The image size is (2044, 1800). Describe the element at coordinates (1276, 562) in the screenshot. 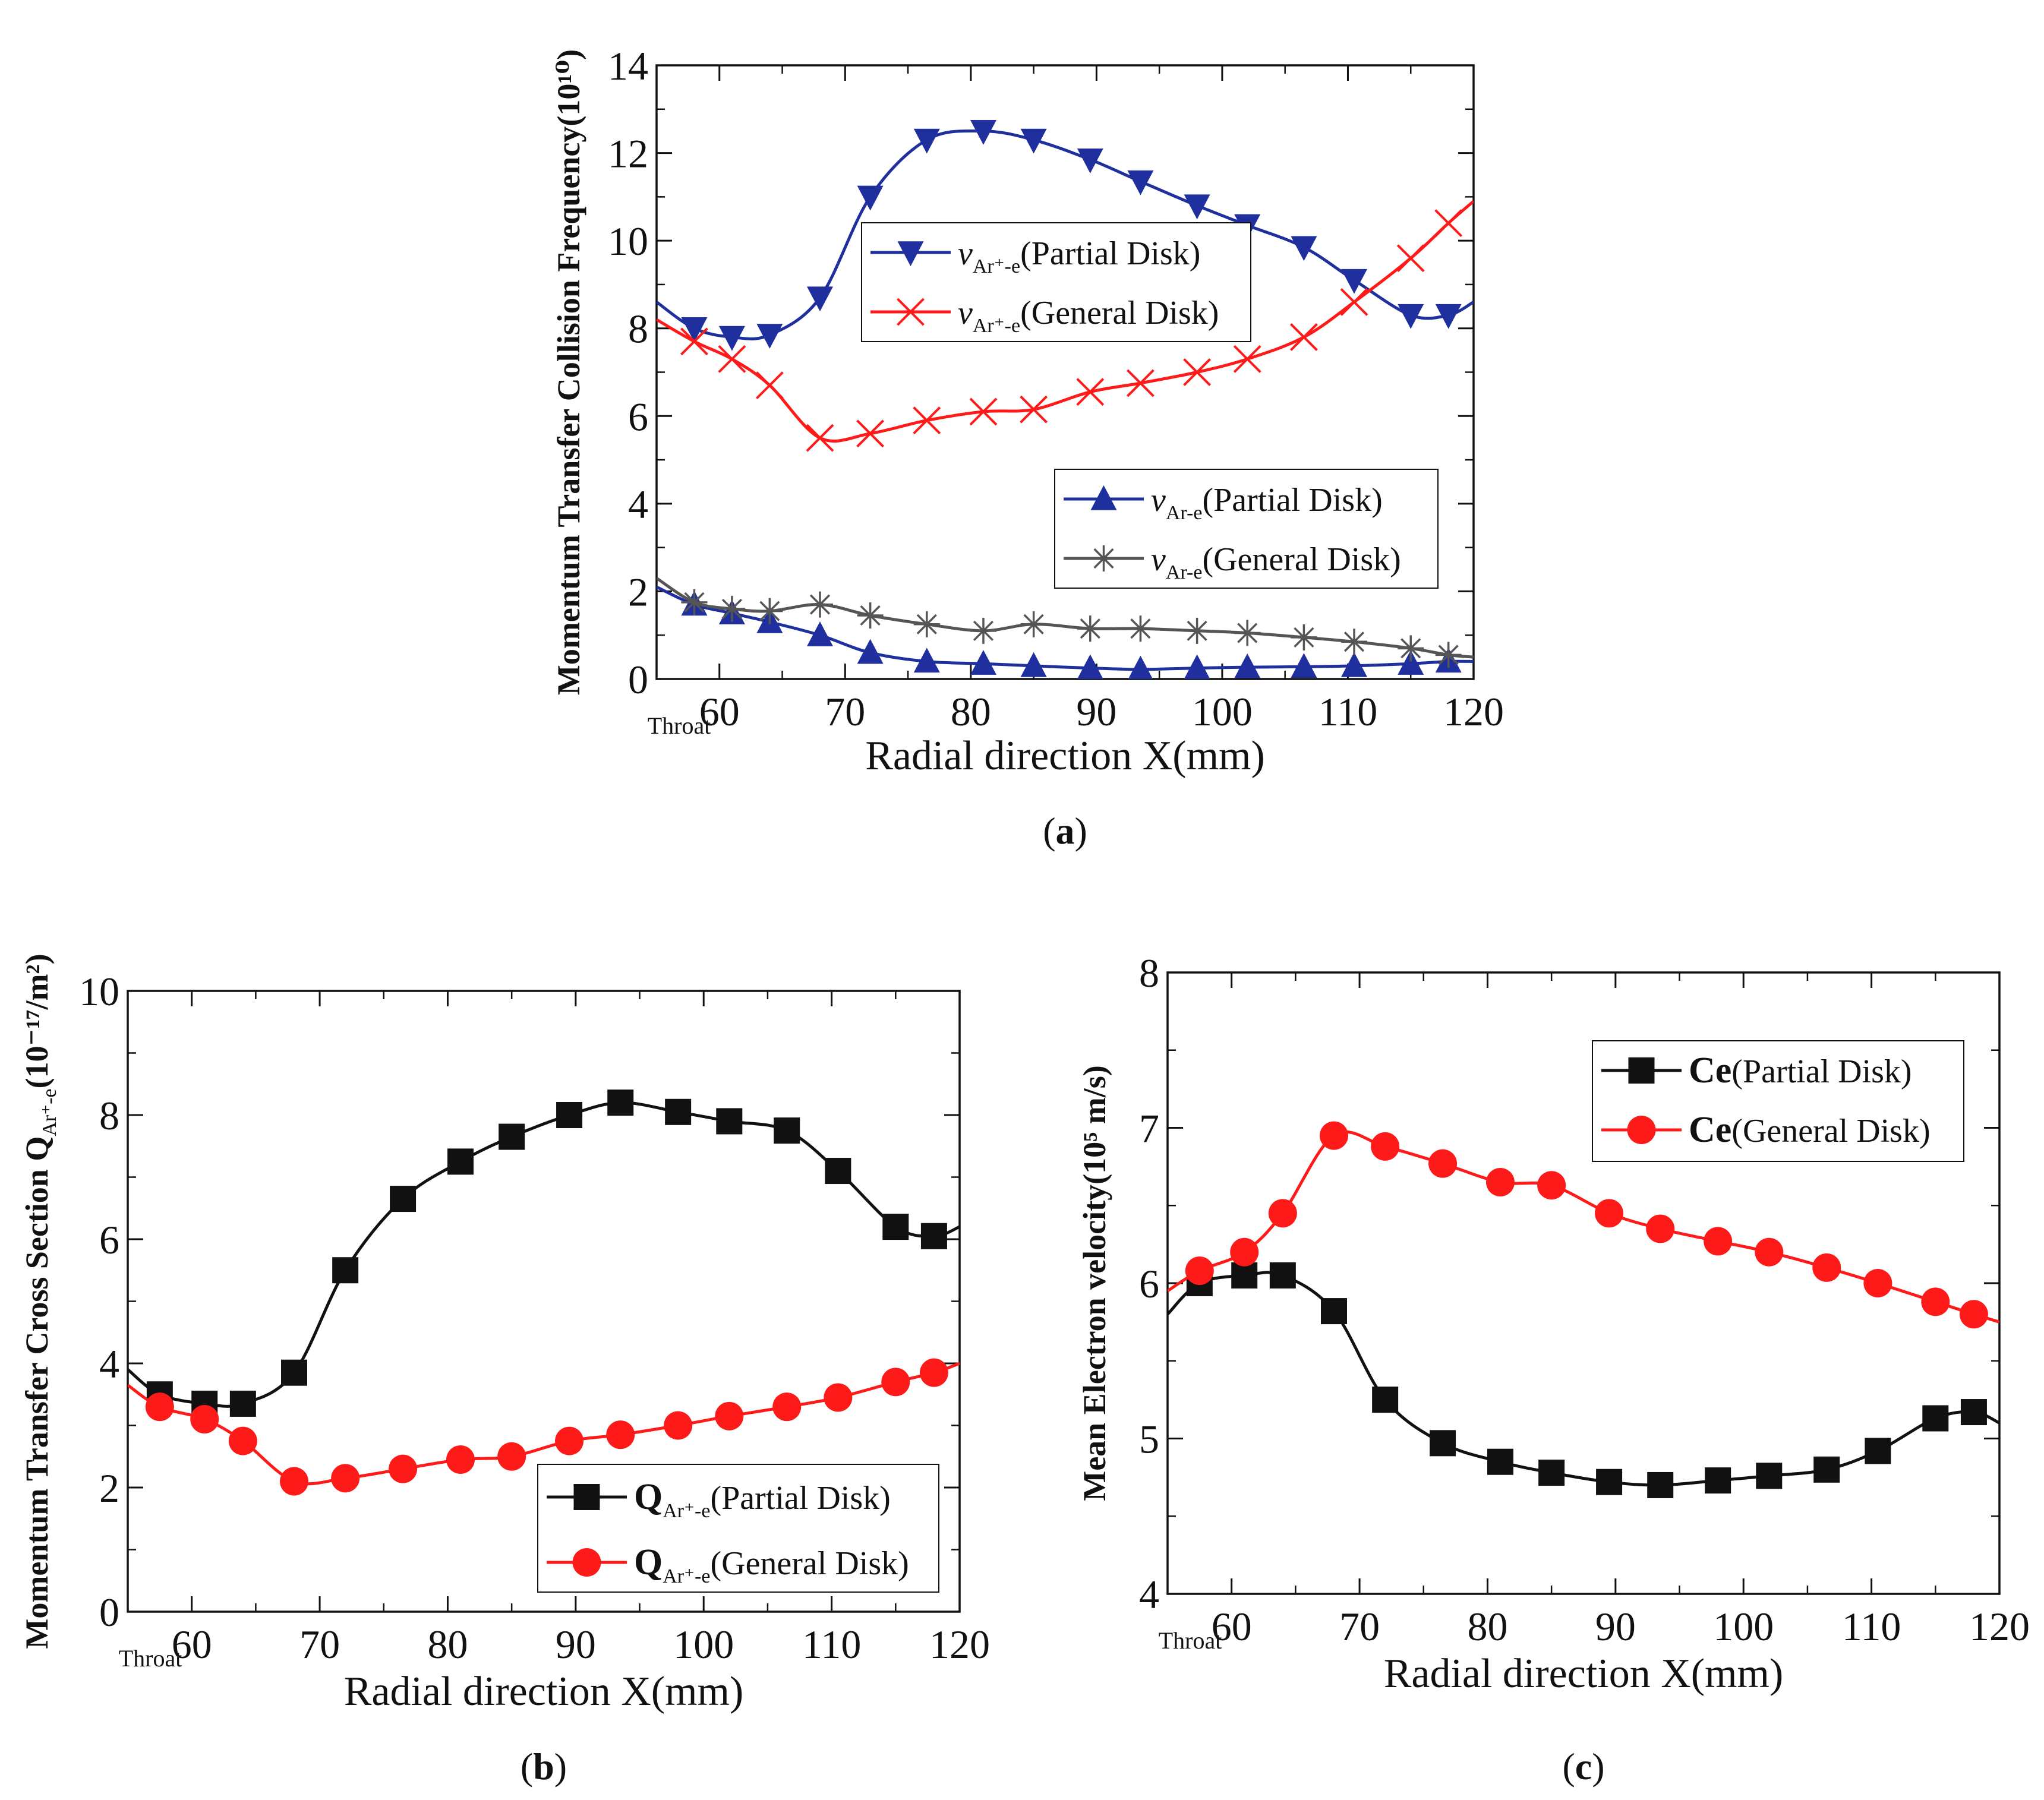

I see `legend-entry-label: νAr-e(General Disk)` at that location.